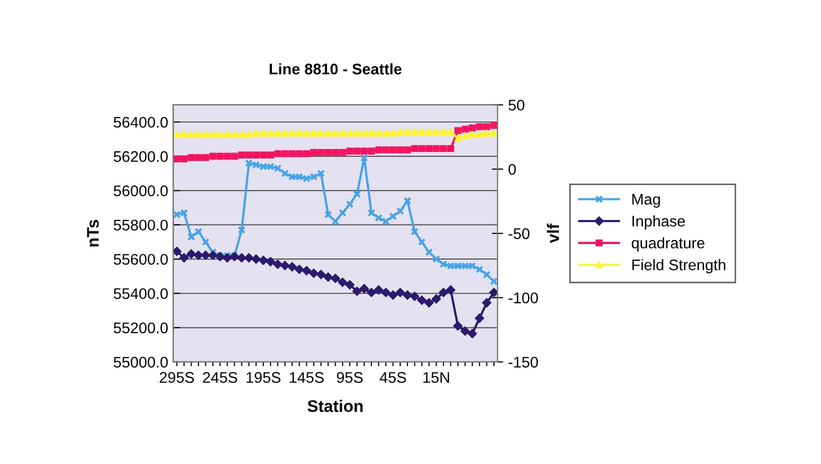 The width and height of the screenshot is (821, 464). Describe the element at coordinates (141, 259) in the screenshot. I see `y-tick-label: 55600.0` at that location.